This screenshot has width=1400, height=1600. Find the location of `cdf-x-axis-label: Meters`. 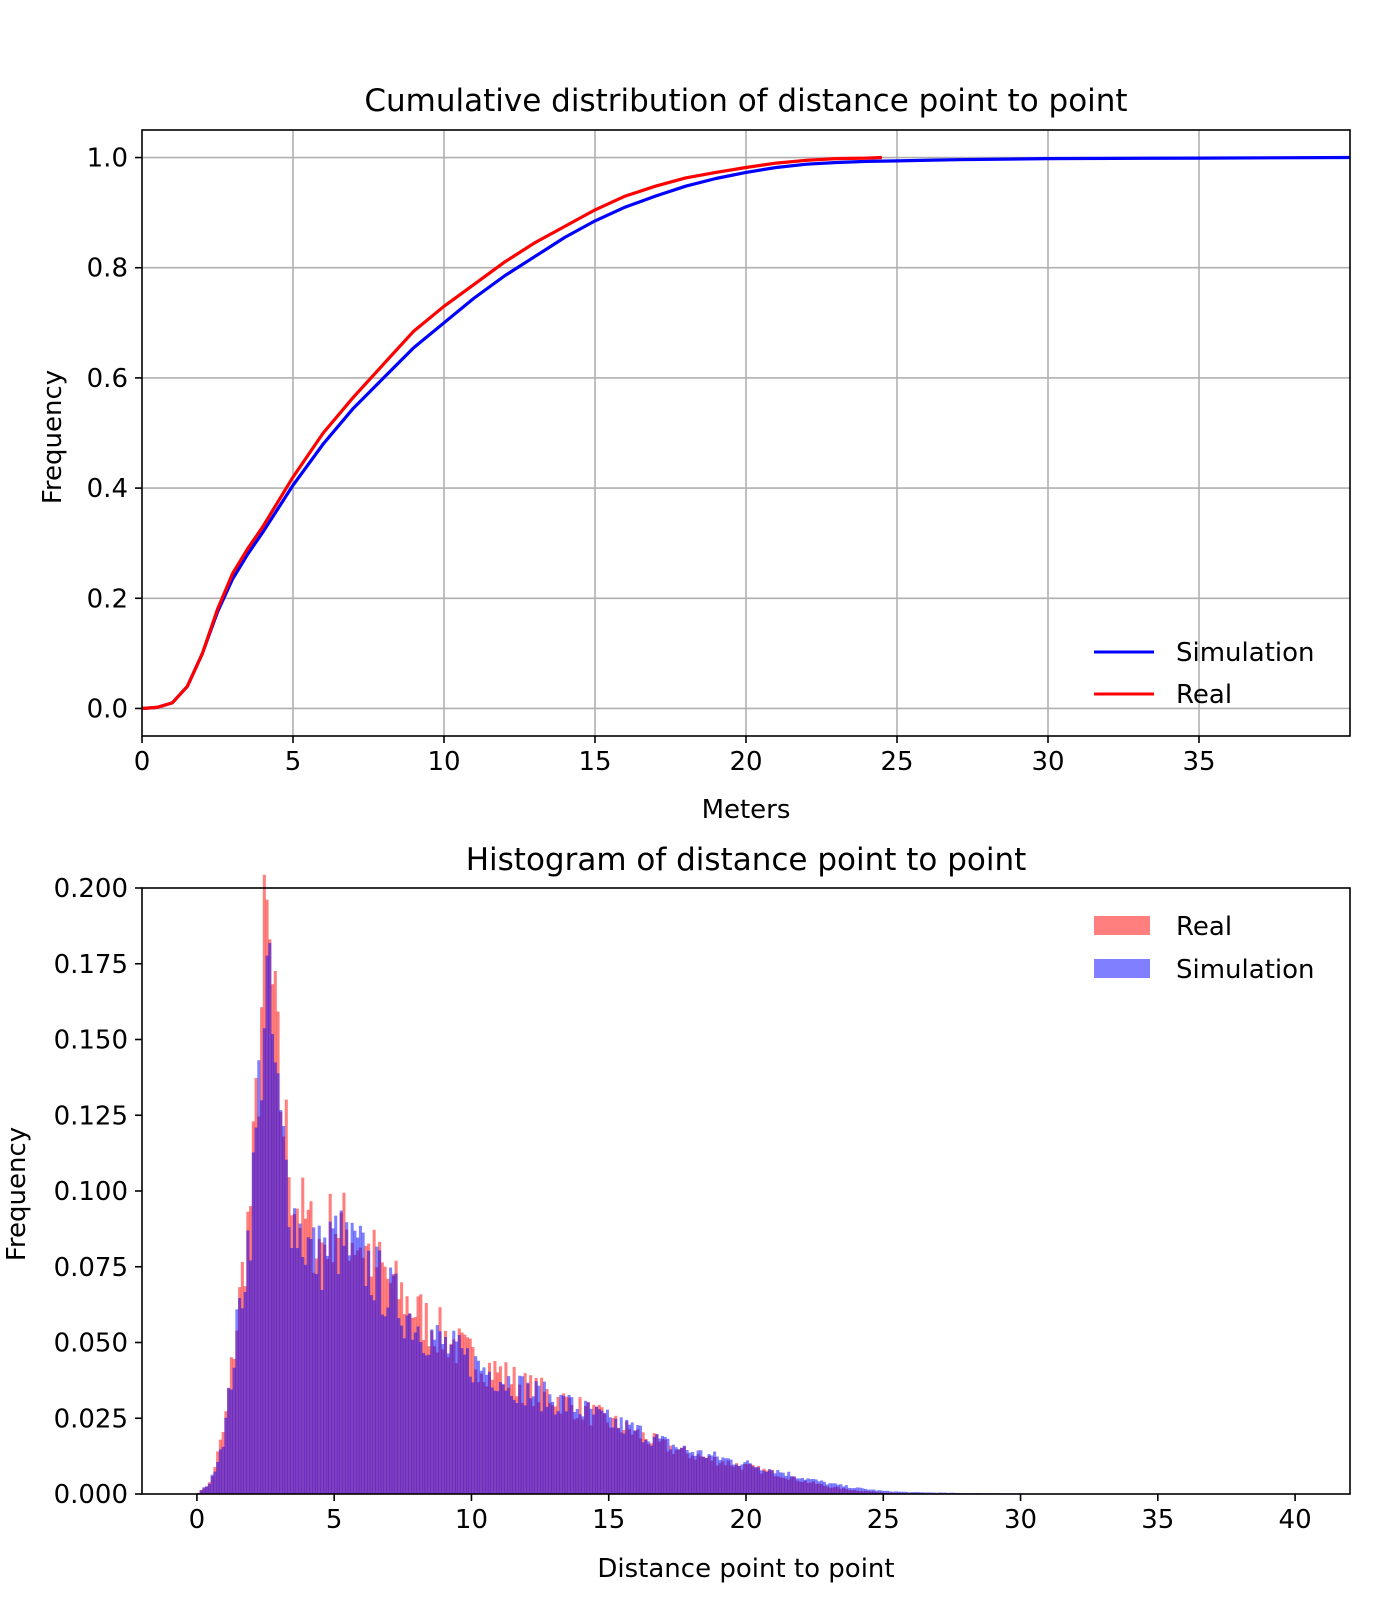

cdf-x-axis-label: Meters is located at coordinates (746, 810).